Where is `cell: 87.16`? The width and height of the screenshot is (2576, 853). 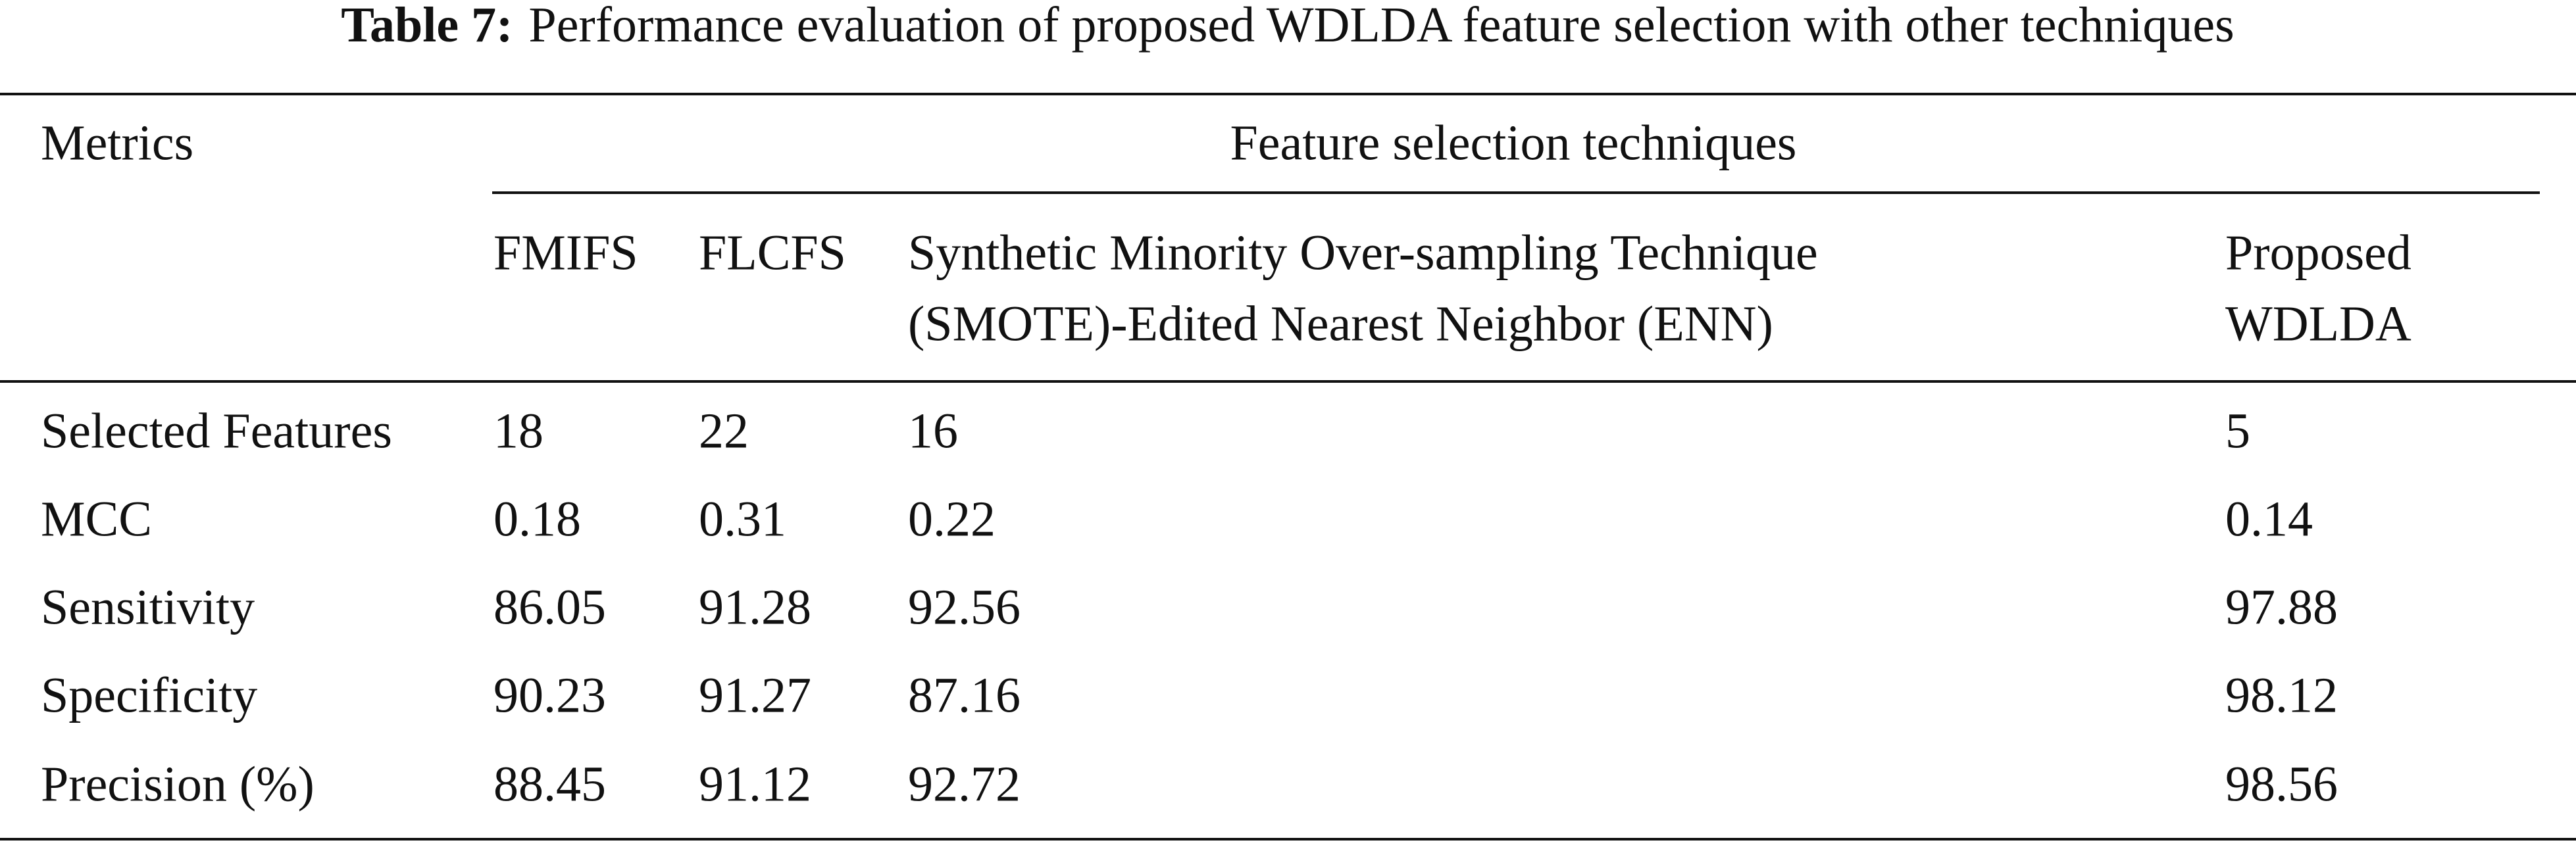 cell: 87.16 is located at coordinates (964, 696).